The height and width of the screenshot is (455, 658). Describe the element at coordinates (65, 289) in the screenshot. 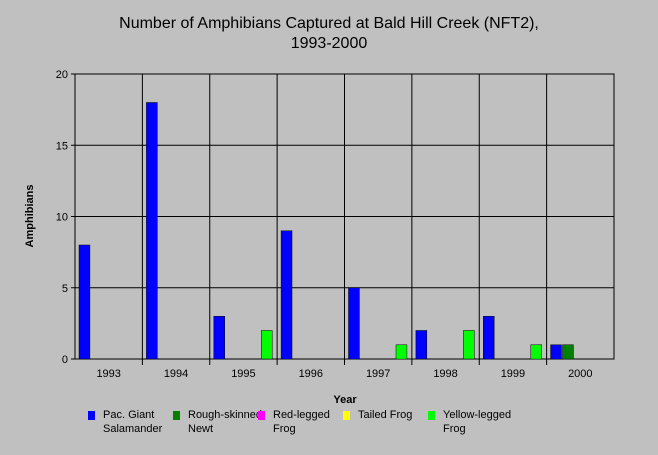

I see `y-tick-label: 5` at that location.